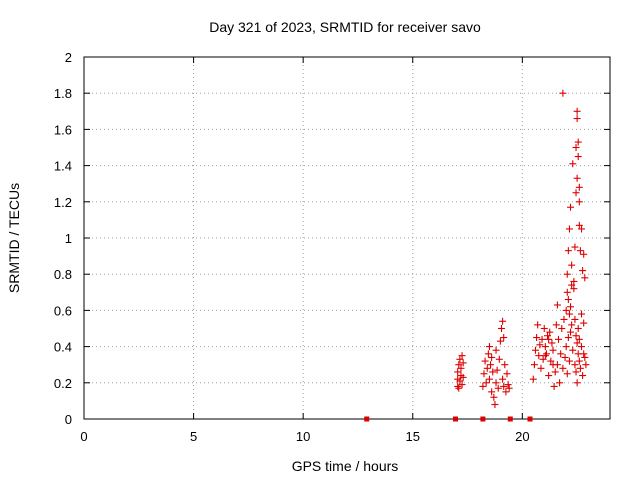 This screenshot has width=640, height=480. Describe the element at coordinates (63, 274) in the screenshot. I see `y-tick-label: 0.8` at that location.